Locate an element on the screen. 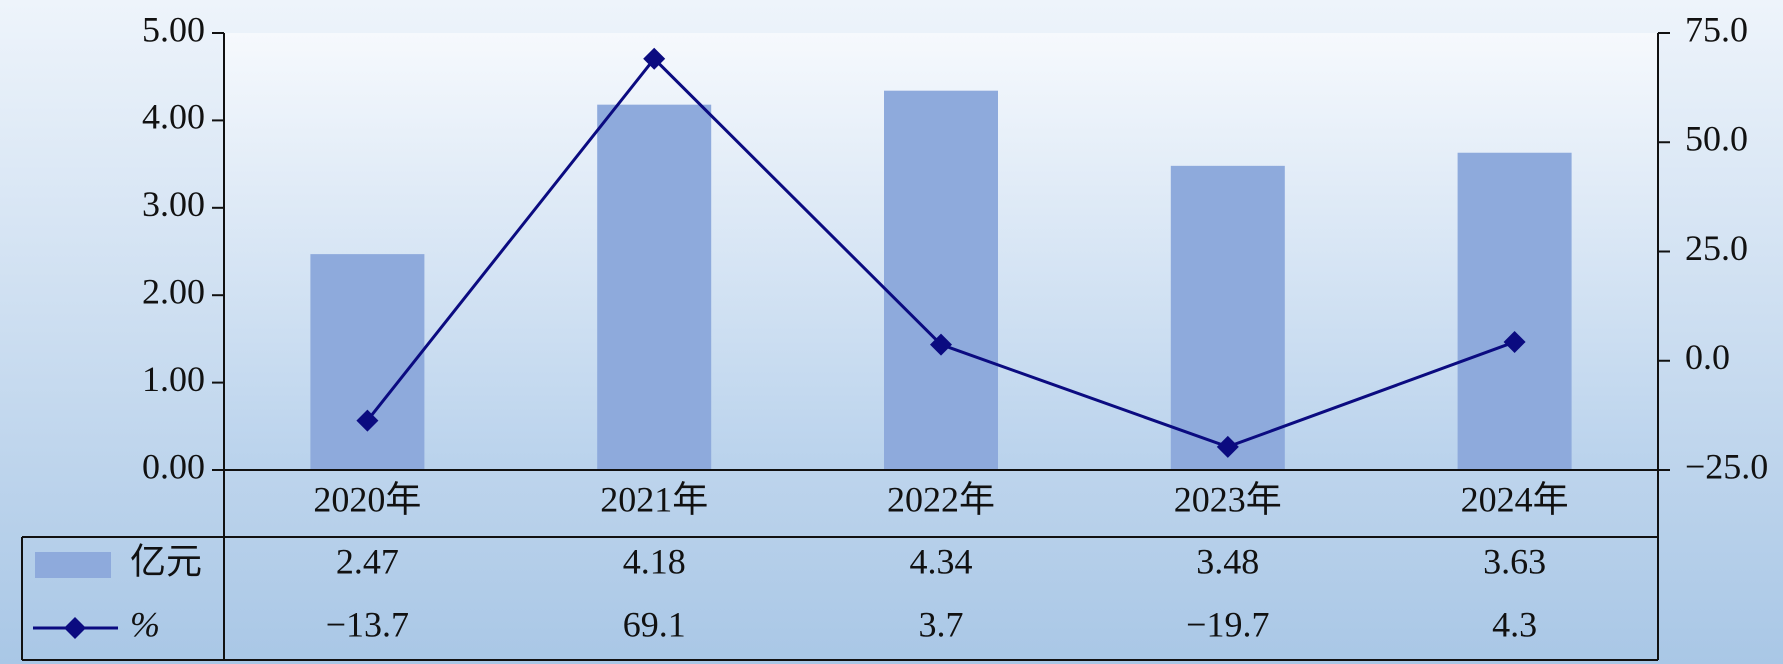 This screenshot has width=1783, height=664. table-value: 3.7 is located at coordinates (941, 624).